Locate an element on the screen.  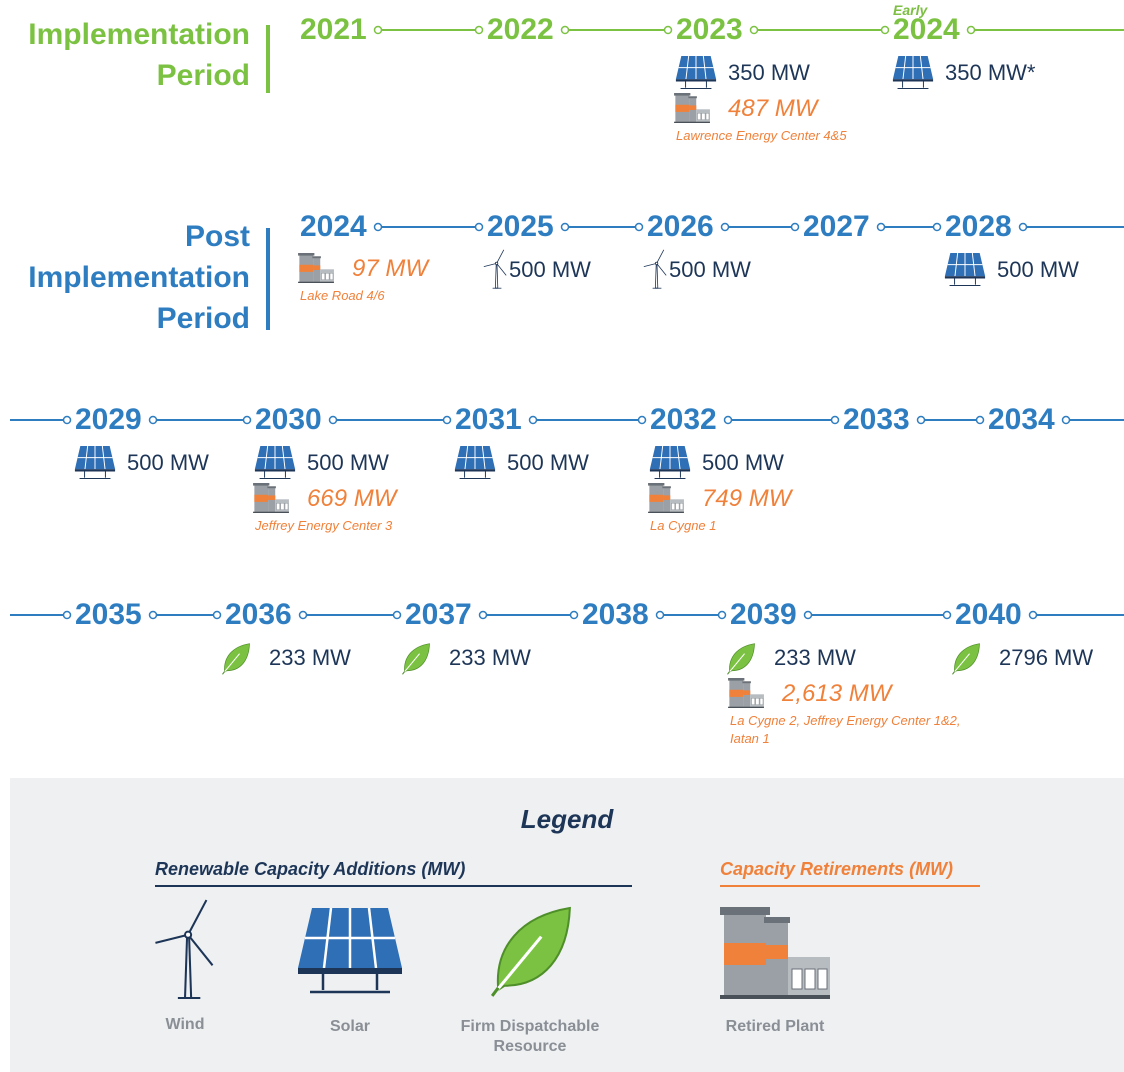
retired-plants: Lake Road 4/6 is located at coordinates (342, 296).